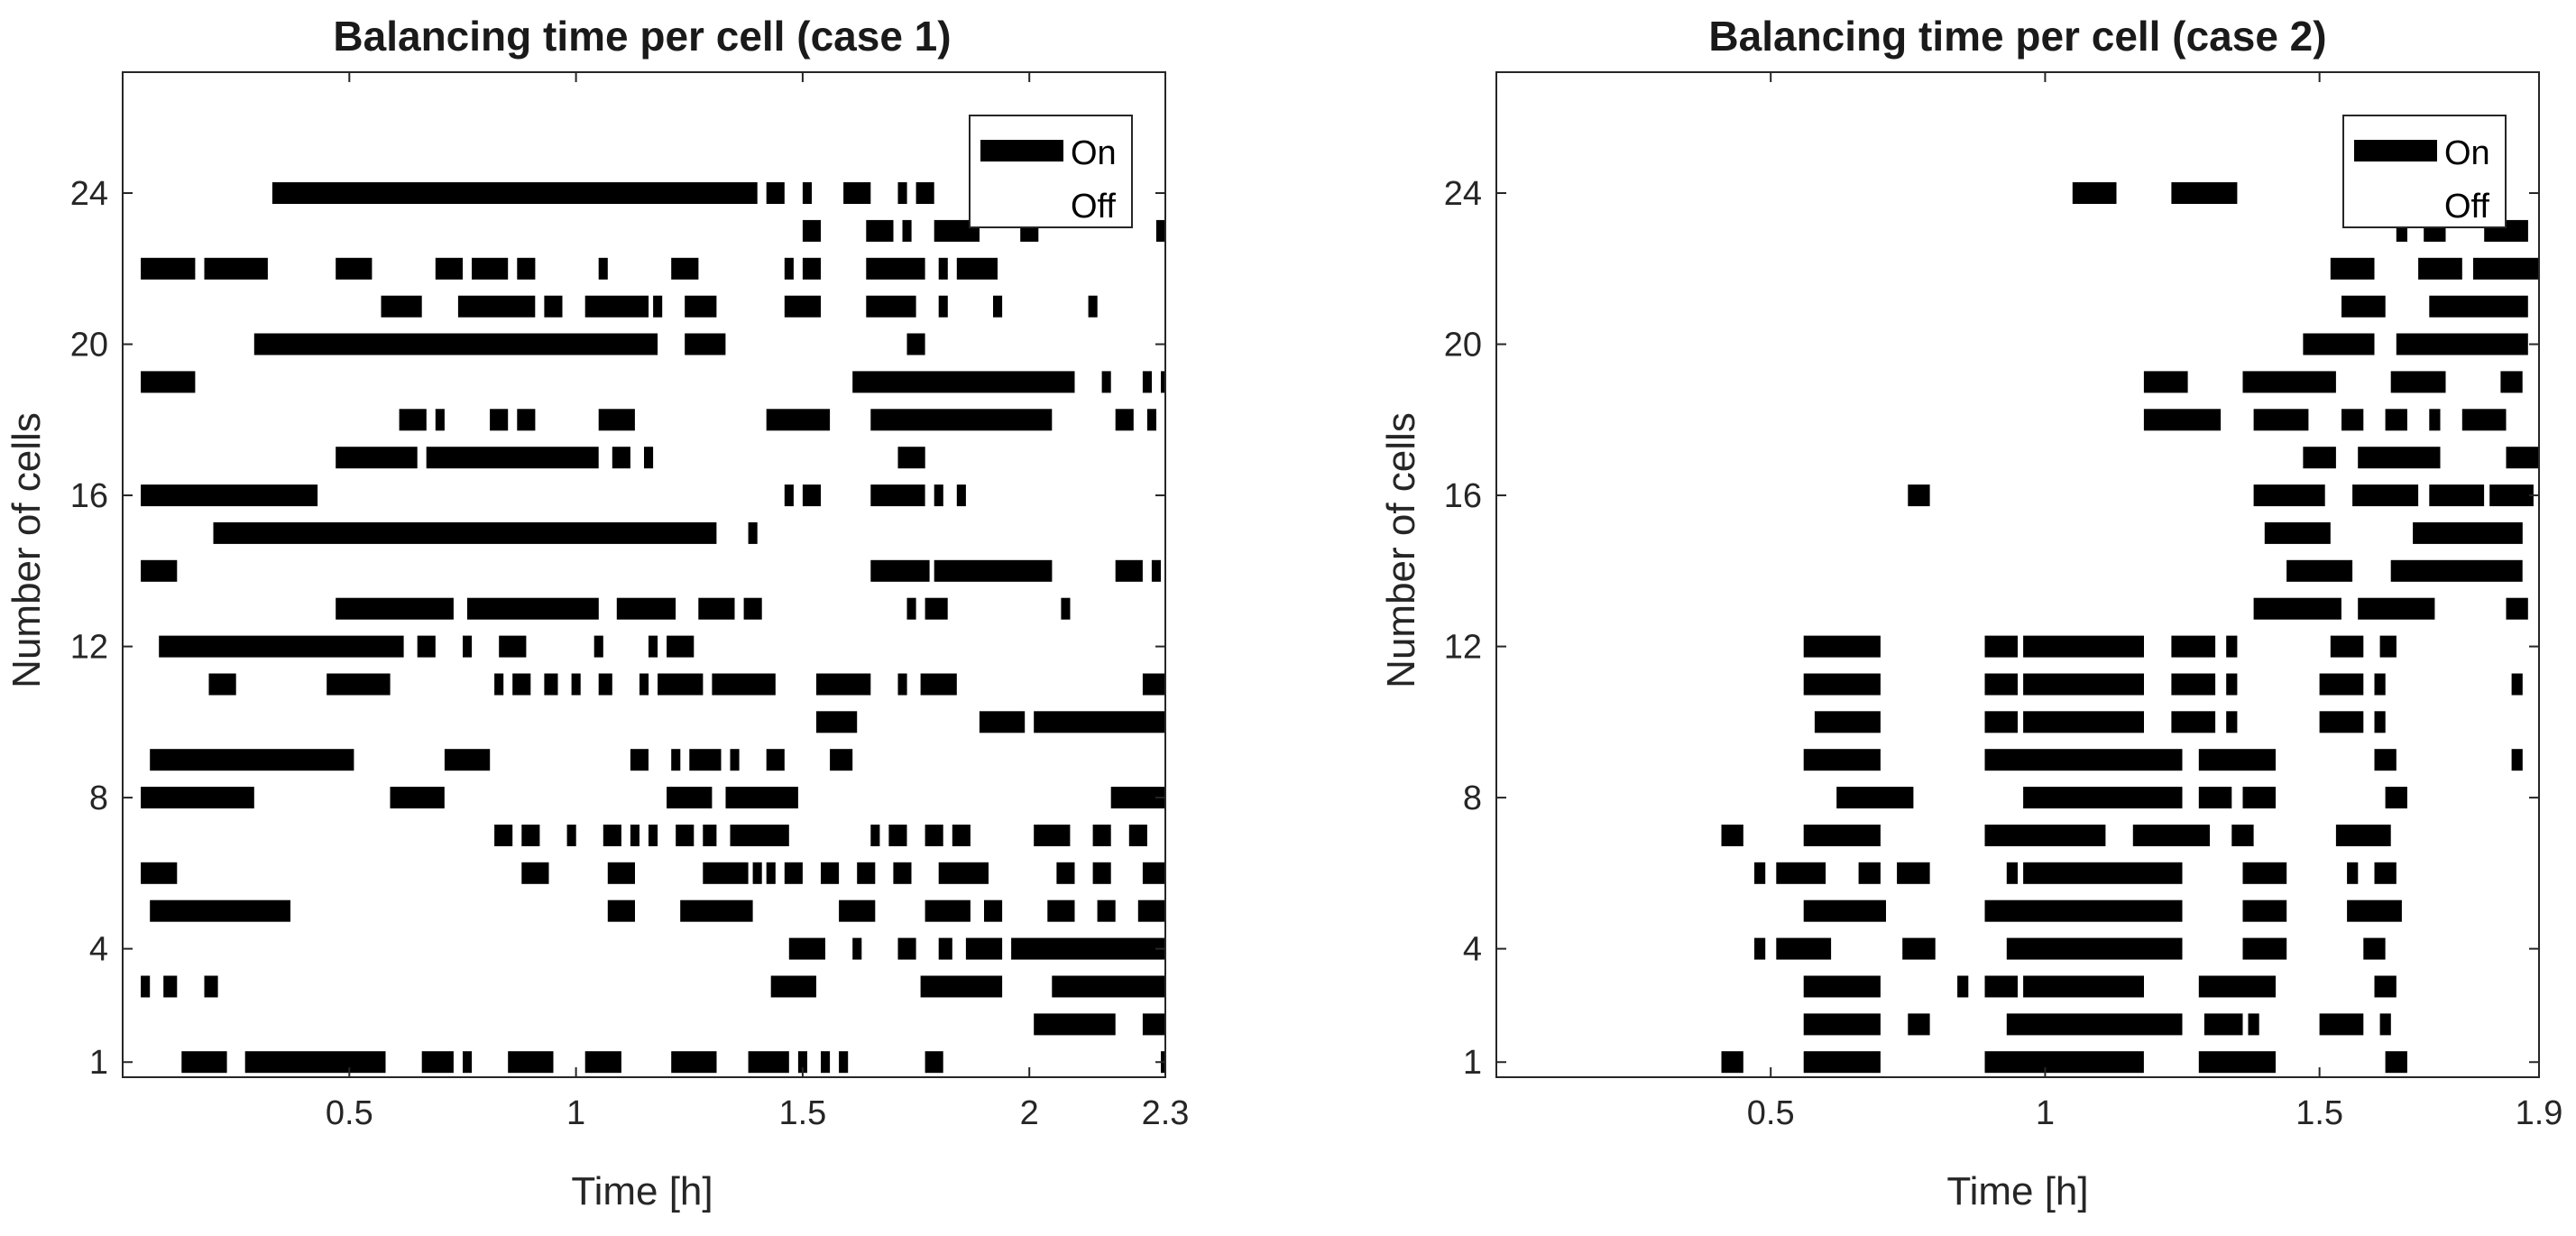 This screenshot has width=2576, height=1236. What do you see at coordinates (1771, 1113) in the screenshot?
I see `x-tick-label: 0.5` at bounding box center [1771, 1113].